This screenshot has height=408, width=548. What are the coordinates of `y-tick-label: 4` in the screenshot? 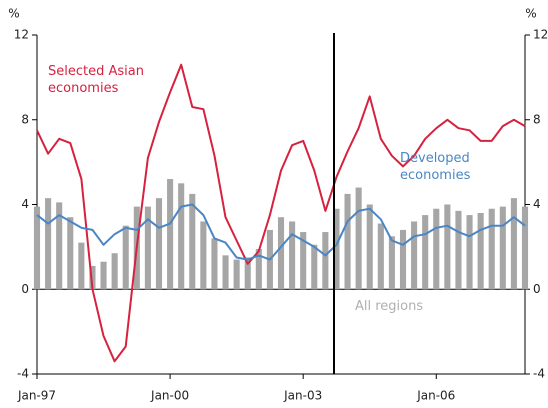 It's located at (25, 204).